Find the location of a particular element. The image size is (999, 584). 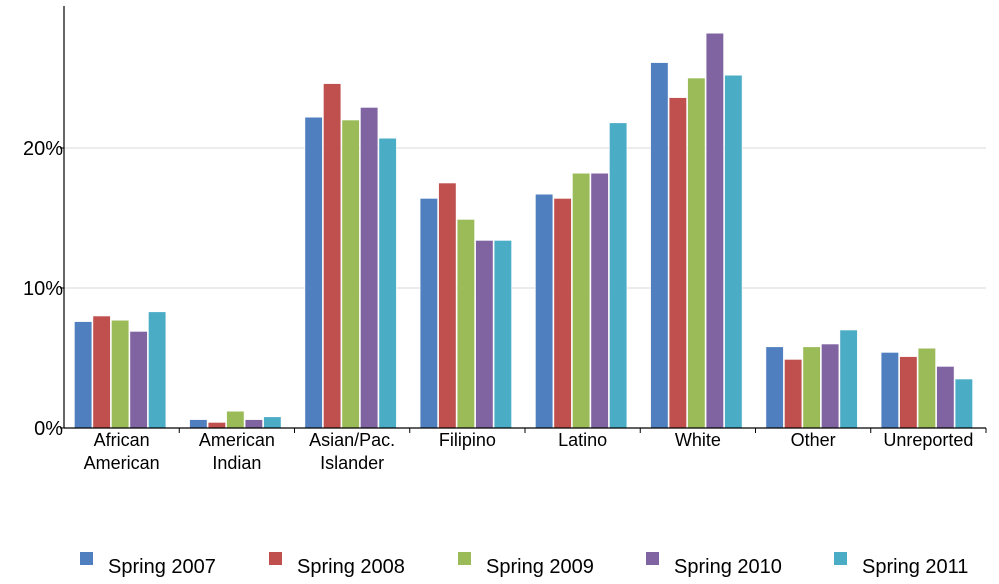

y-axis-ticks: 0% 10% 20% is located at coordinates (43, 289).